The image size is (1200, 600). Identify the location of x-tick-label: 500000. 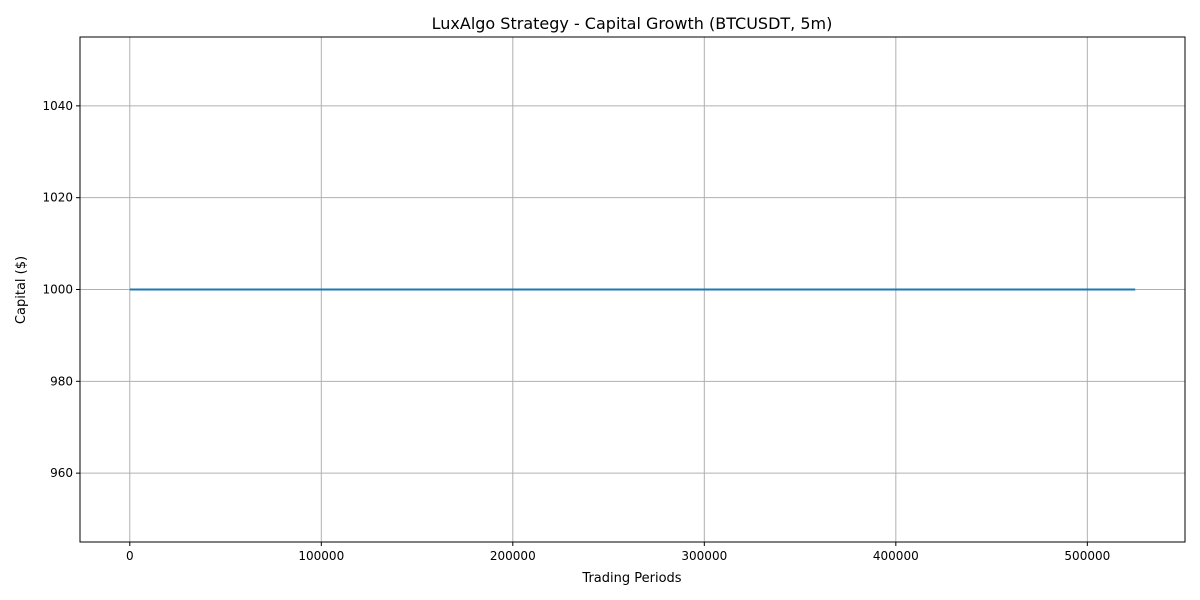
(1087, 556).